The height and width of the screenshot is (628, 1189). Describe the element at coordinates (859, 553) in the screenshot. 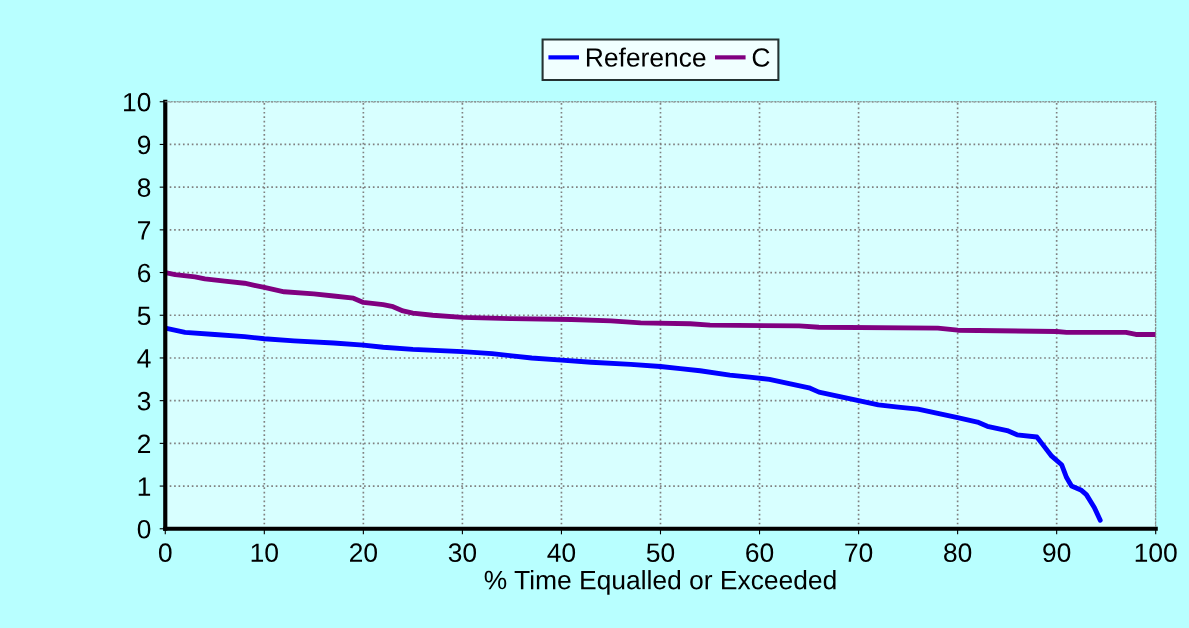

I see `x-tick-label: 70` at that location.